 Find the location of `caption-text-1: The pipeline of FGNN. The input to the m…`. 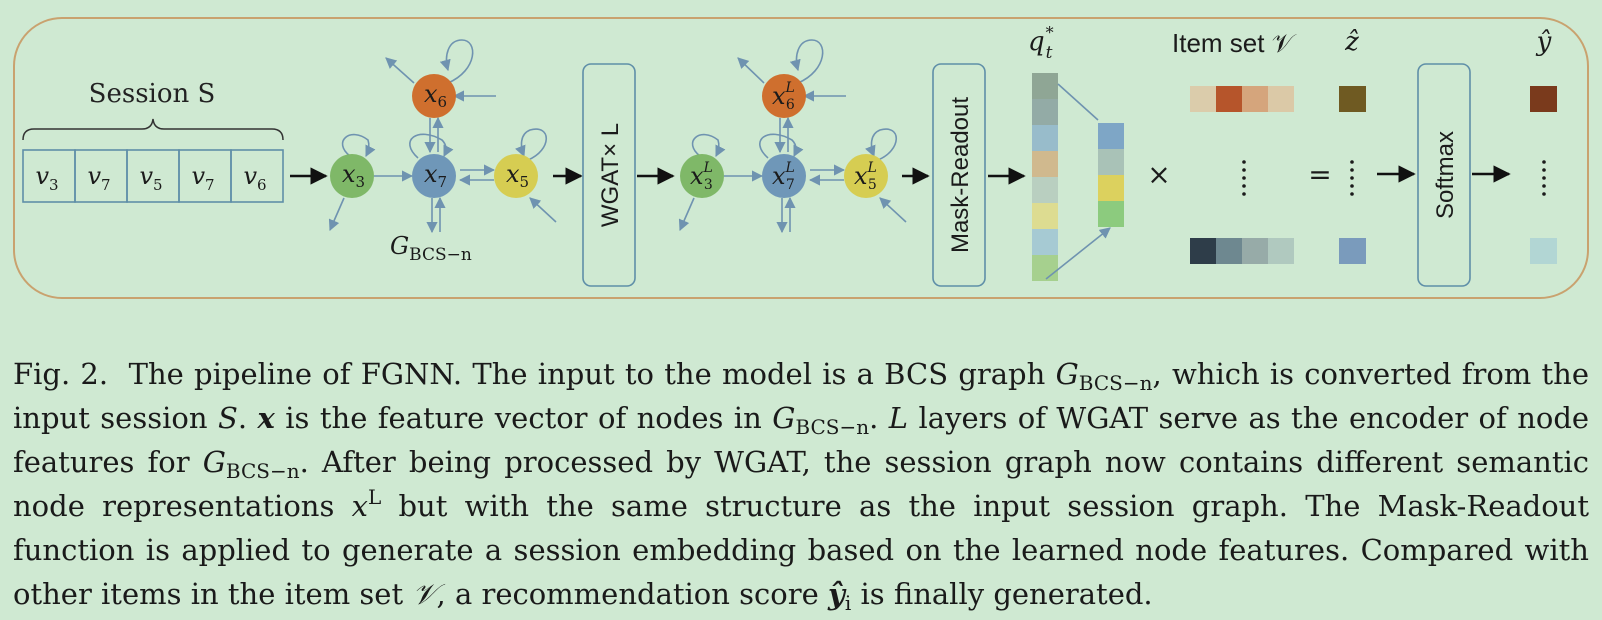

caption-text-1: The pipeline of FGNN. The input to the m… is located at coordinates (587, 374).